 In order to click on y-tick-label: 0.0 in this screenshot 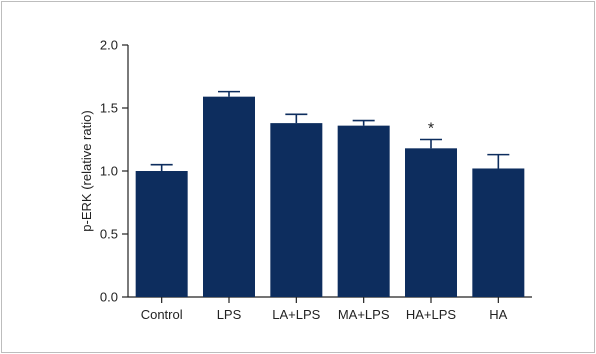, I will do `click(109, 297)`.